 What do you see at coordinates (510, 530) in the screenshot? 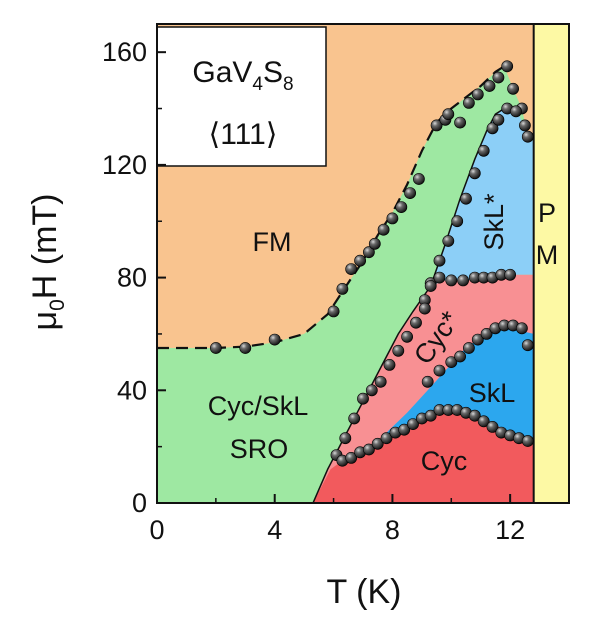
I see `x-tick-label-3: 12` at bounding box center [510, 530].